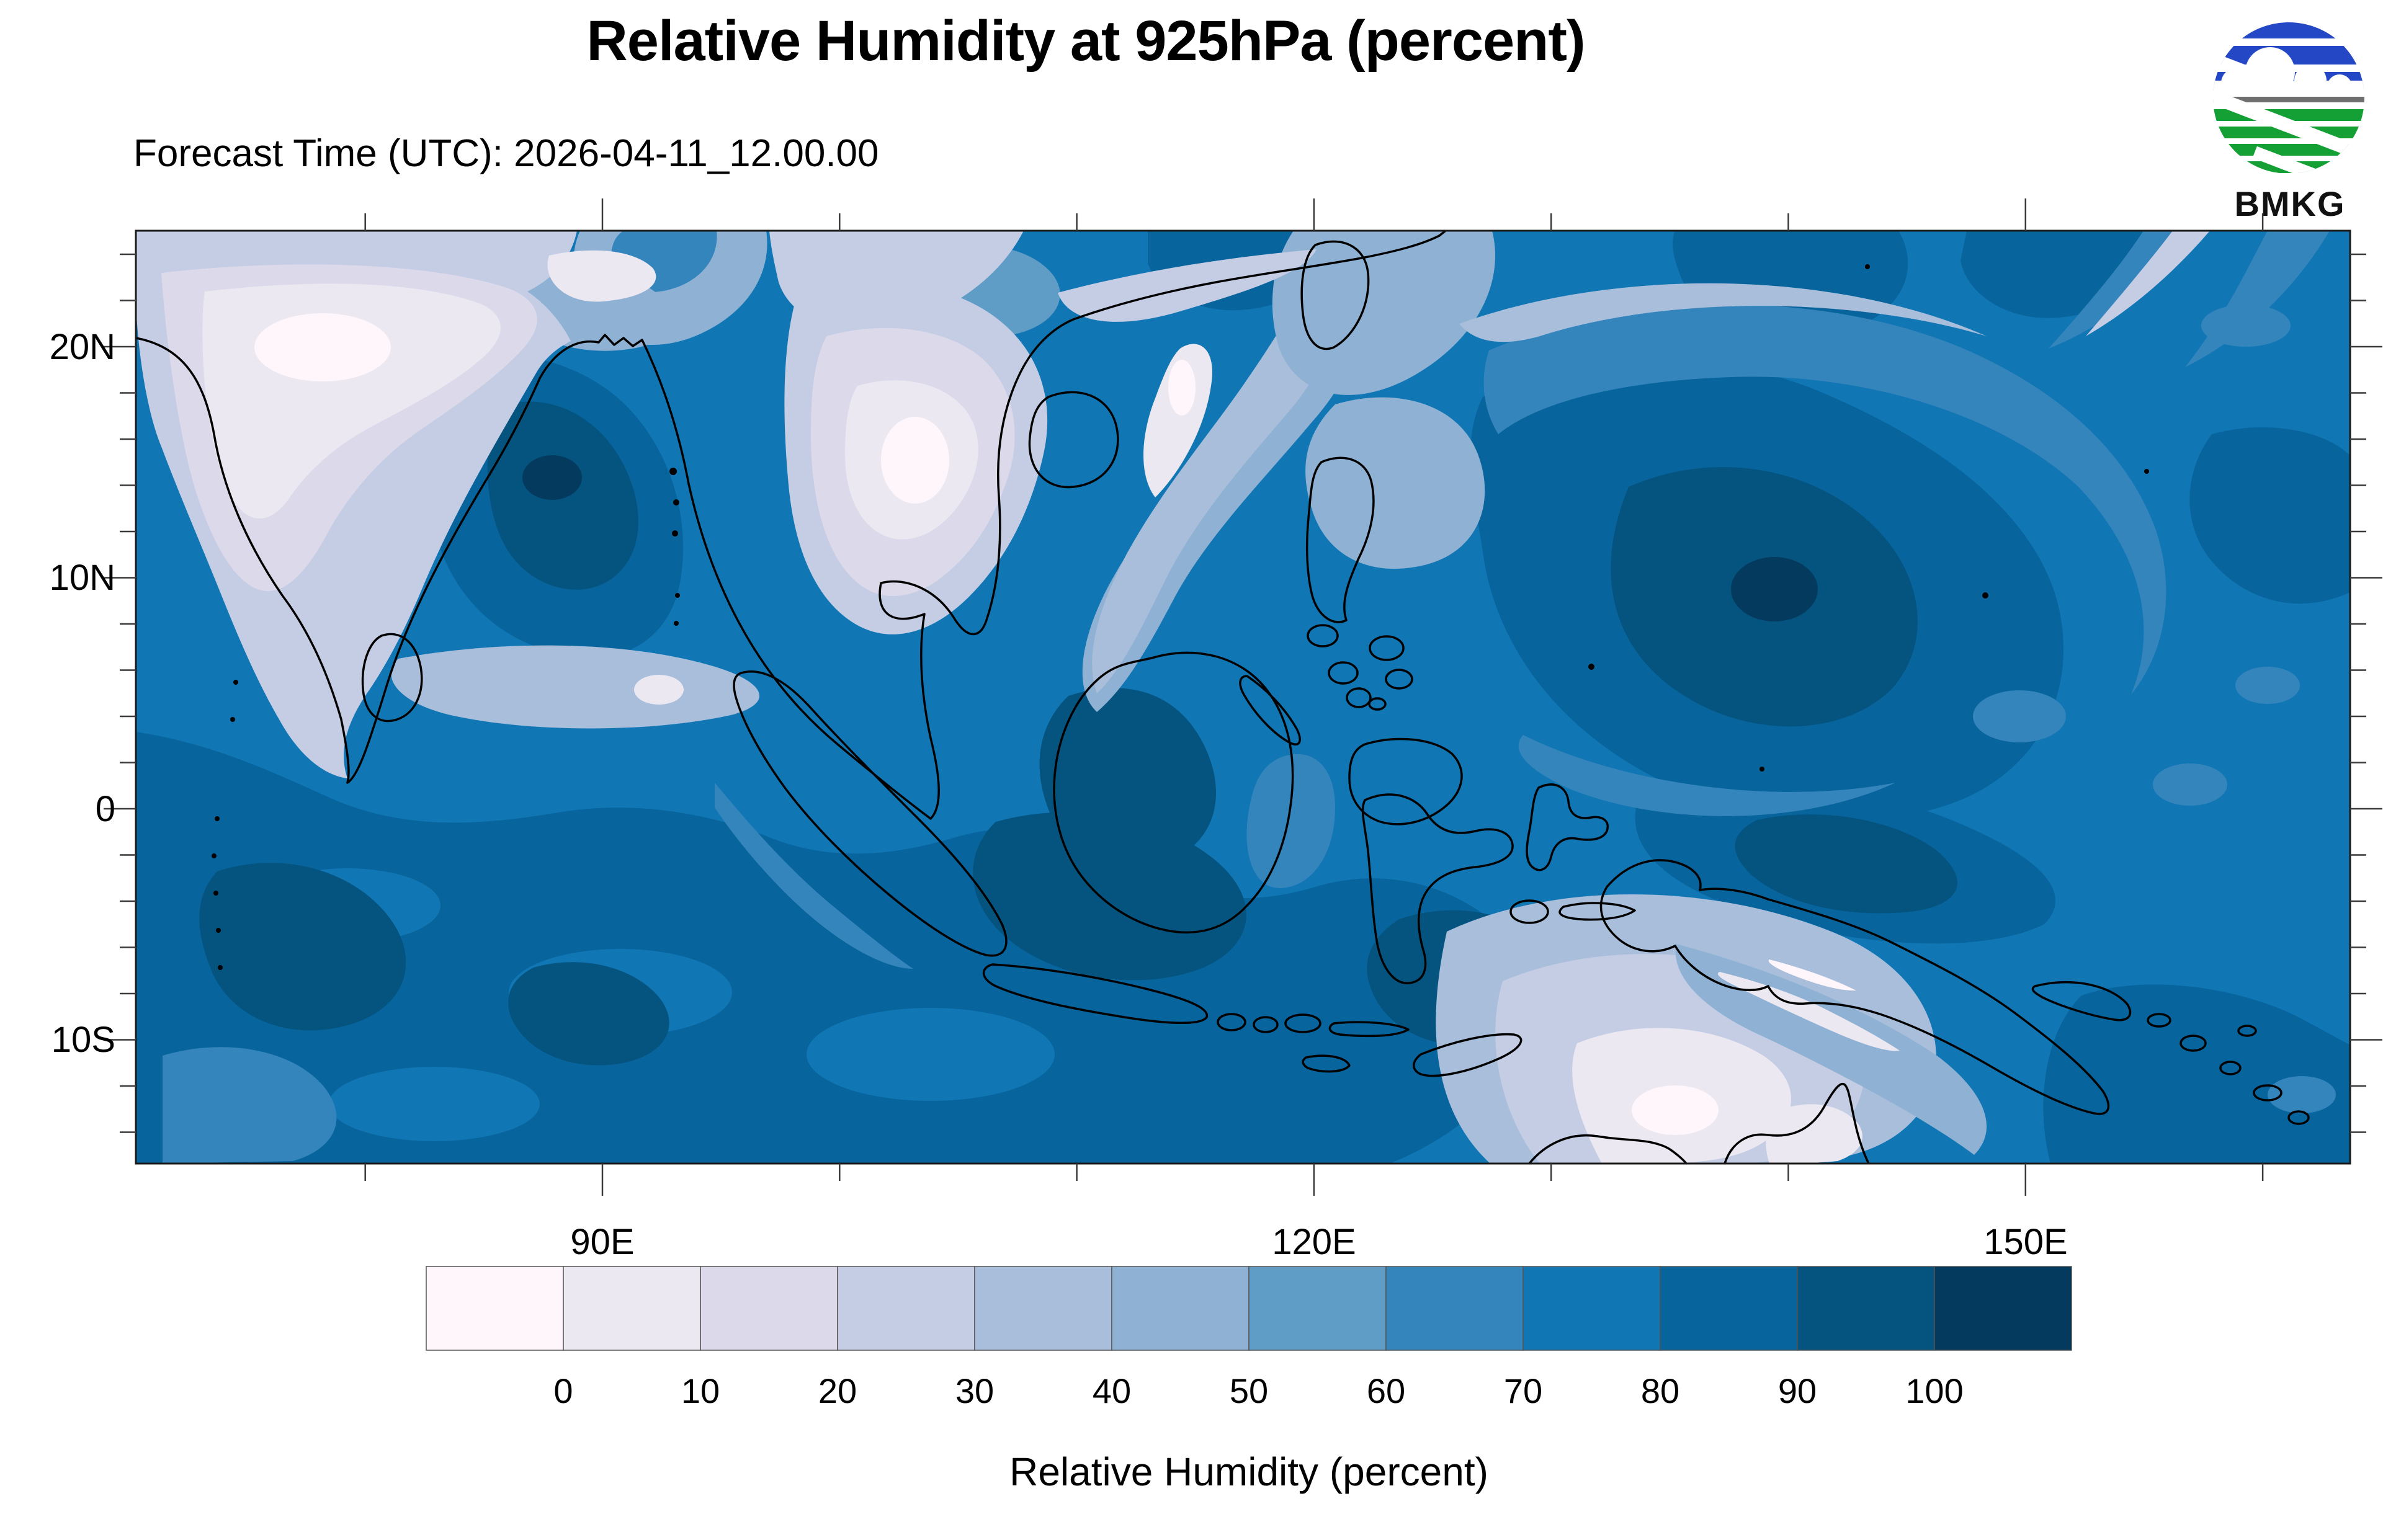 This screenshot has width=2383, height=1540. What do you see at coordinates (563, 1391) in the screenshot?
I see `colorbar-tick-label: 0` at bounding box center [563, 1391].